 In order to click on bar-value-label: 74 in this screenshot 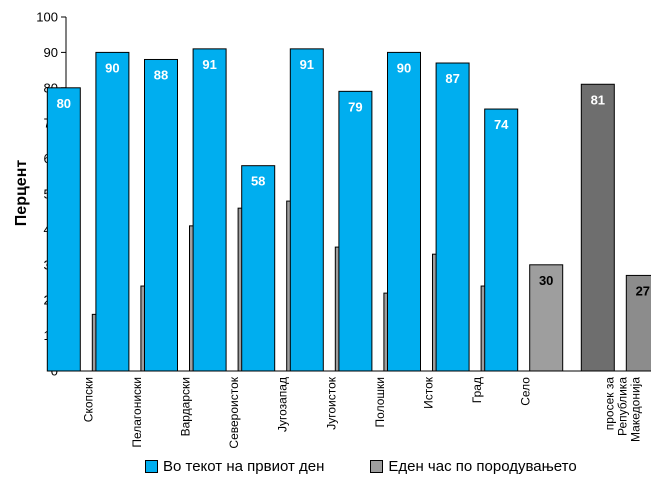, I will do `click(501, 124)`.